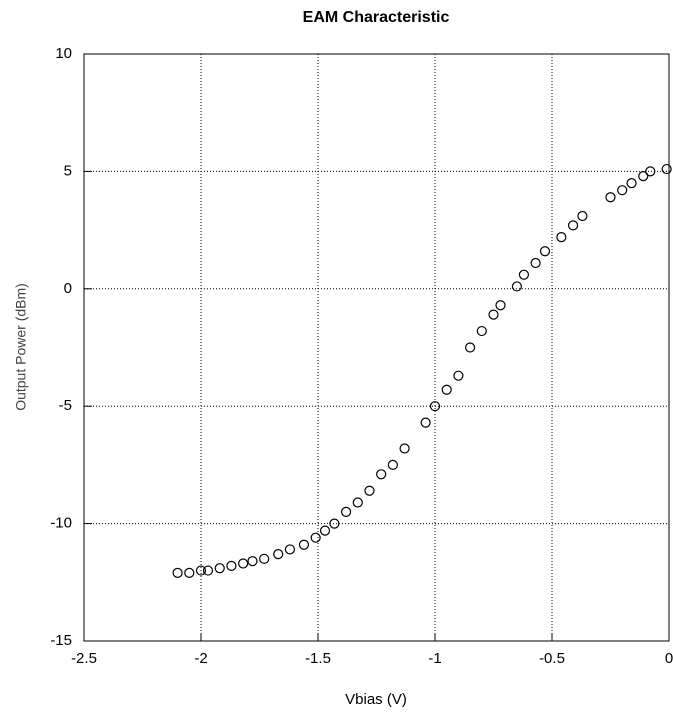 Image resolution: width=673 pixels, height=716 pixels. What do you see at coordinates (68, 288) in the screenshot?
I see `y-tick-label: 0` at bounding box center [68, 288].